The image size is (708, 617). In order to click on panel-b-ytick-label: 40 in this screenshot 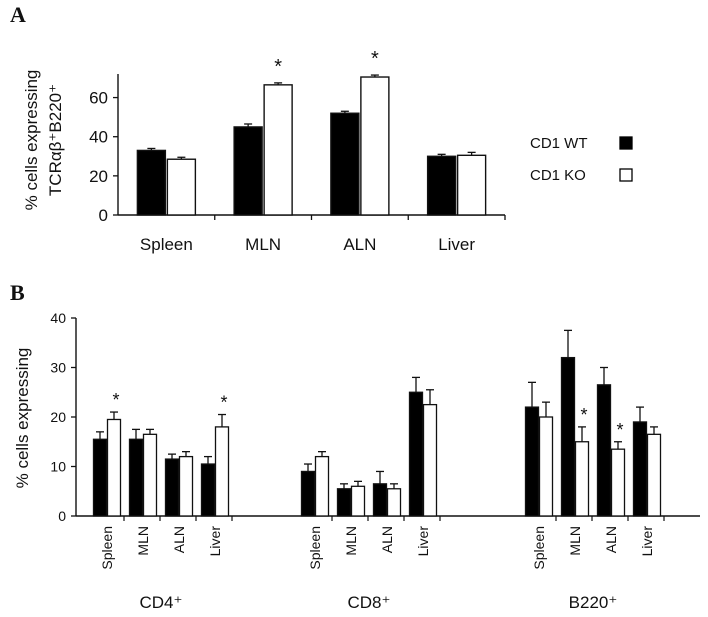, I will do `click(58, 318)`.